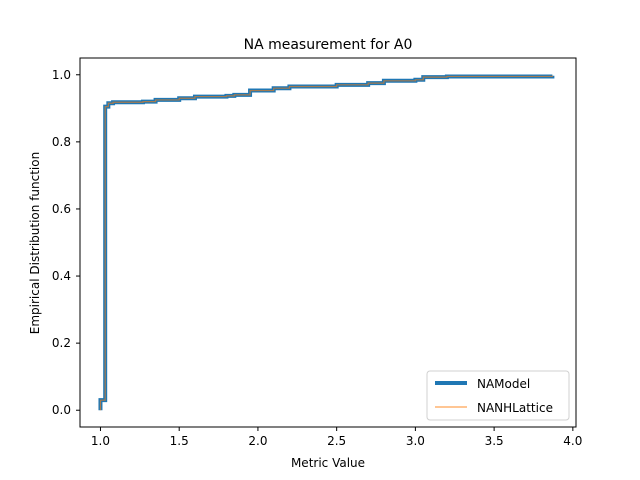  What do you see at coordinates (66, 242) in the screenshot?
I see `y-axis-ticks: 0.0 0.2 0.4 0.6 0.8 1.0` at bounding box center [66, 242].